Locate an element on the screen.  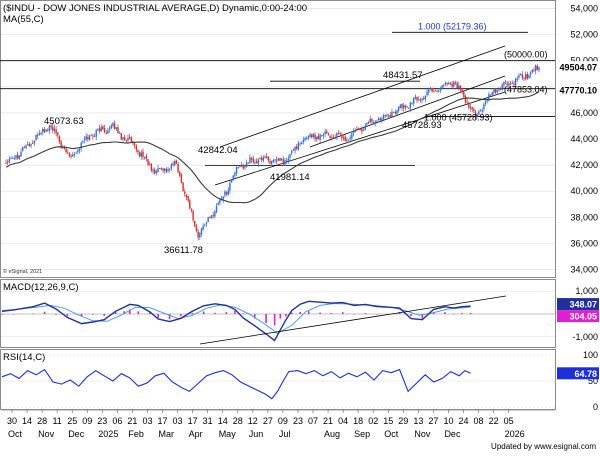
price-tick-label: 44,000 is located at coordinates (584, 139).